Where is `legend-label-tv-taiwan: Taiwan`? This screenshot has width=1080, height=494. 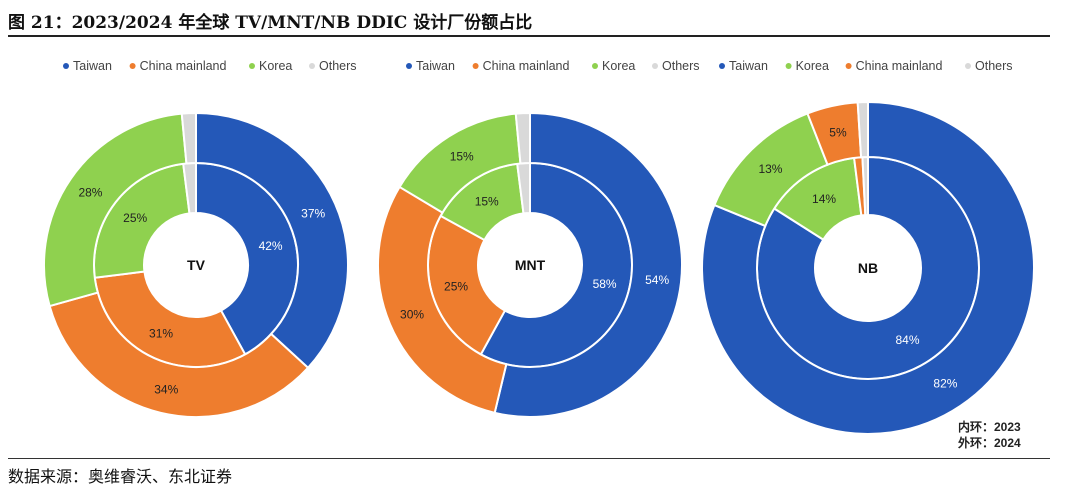
legend-label-tv-taiwan: Taiwan is located at coordinates (92, 66).